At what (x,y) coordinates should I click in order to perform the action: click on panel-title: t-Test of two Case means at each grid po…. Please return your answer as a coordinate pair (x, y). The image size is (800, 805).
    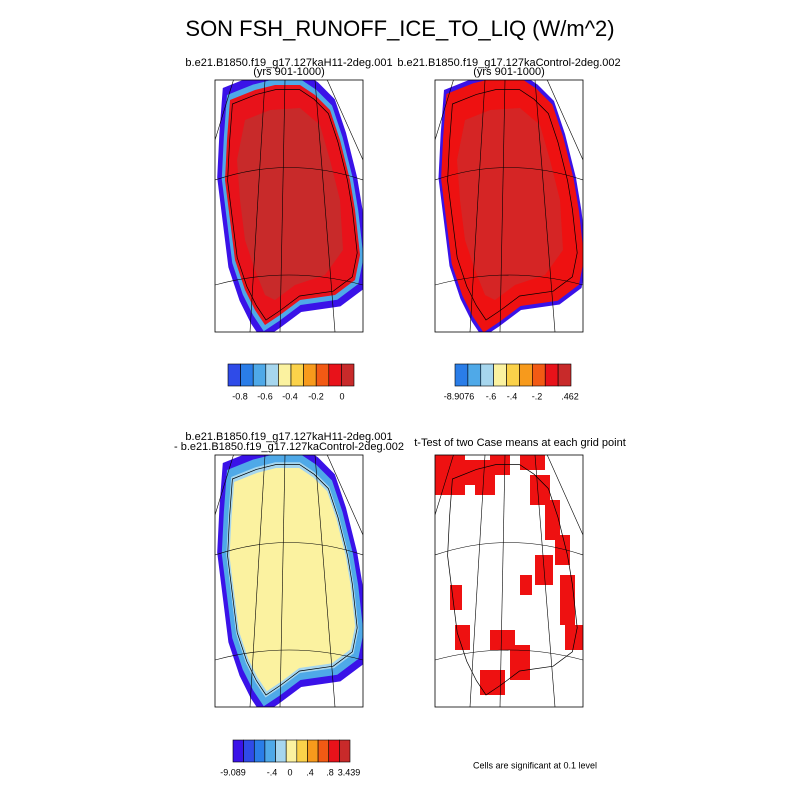
    Looking at the image, I should click on (520, 443).